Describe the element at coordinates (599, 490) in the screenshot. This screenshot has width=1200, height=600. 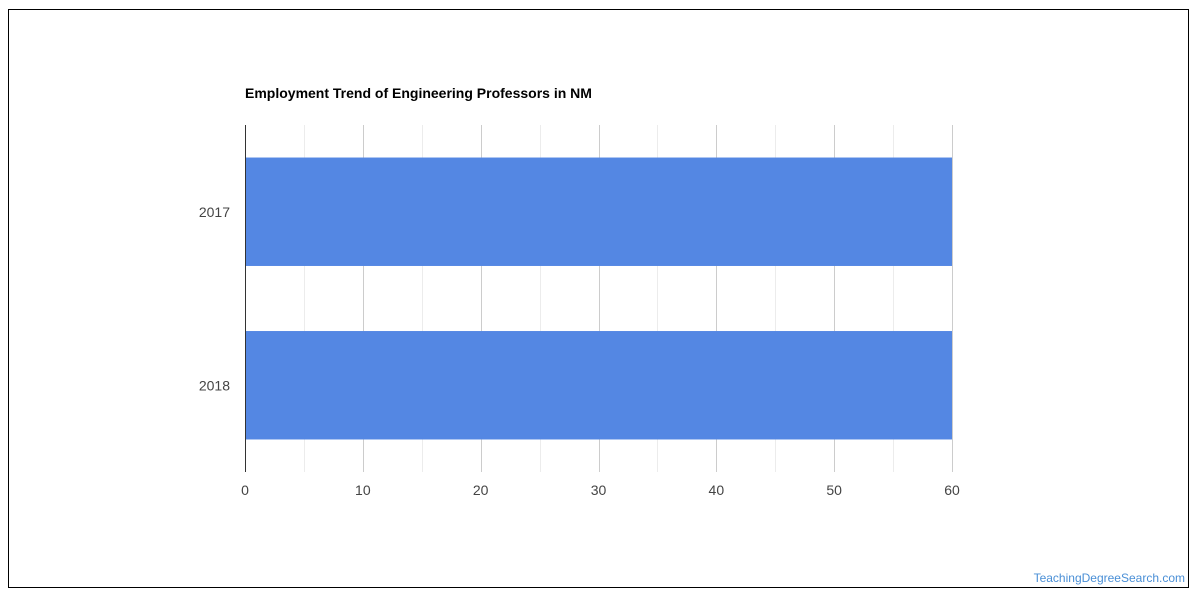
I see `x-tick-label: 30` at that location.